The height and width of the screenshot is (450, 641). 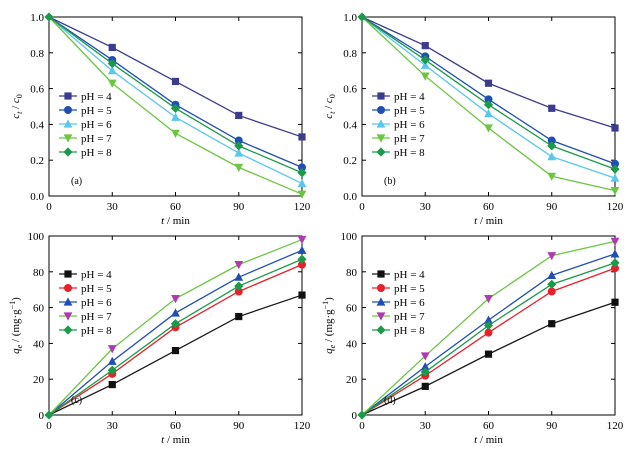 I want to click on y-tick-label: 20, so click(x=352, y=380).